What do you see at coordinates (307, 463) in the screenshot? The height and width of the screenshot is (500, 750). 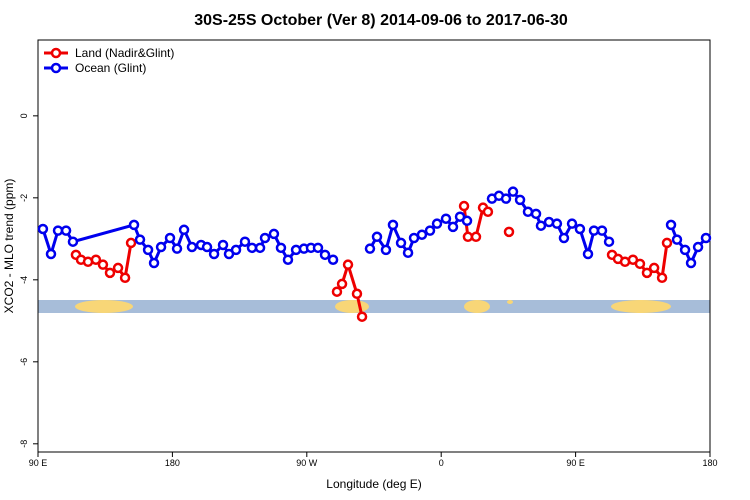 I see `x-tick-label: 90 W` at bounding box center [307, 463].